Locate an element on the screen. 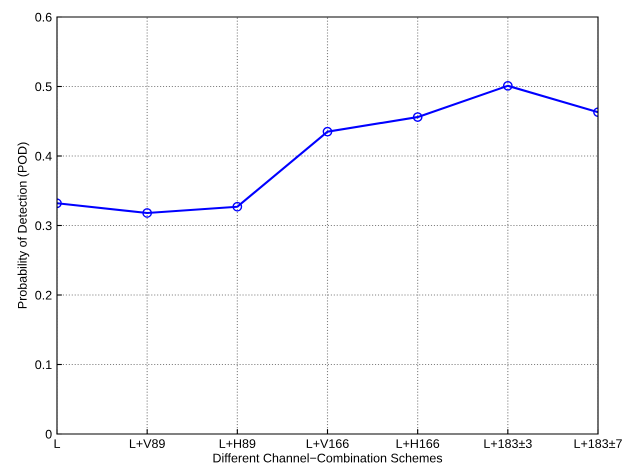 The height and width of the screenshot is (468, 622). y-tick-label: 0.5 is located at coordinates (43, 87).